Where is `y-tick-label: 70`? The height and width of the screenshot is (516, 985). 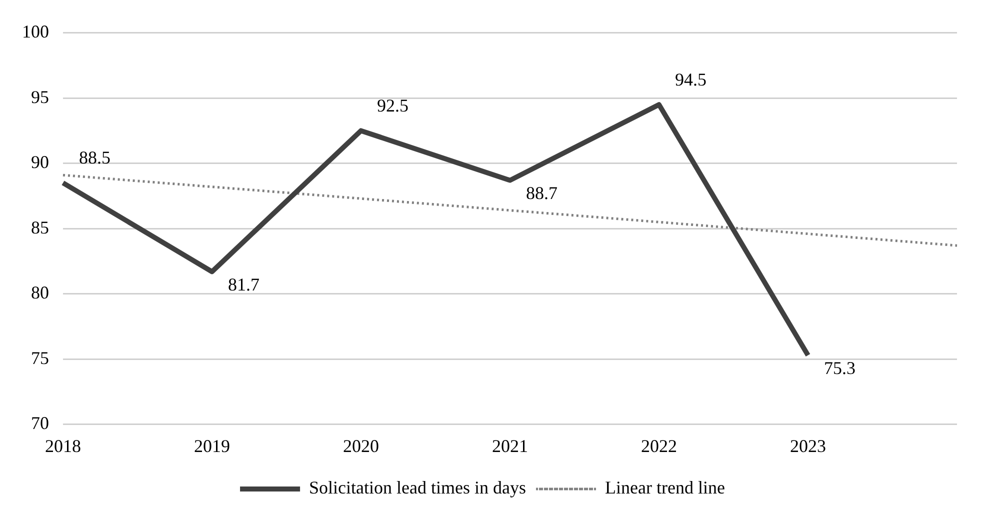 y-tick-label: 70 is located at coordinates (40, 423).